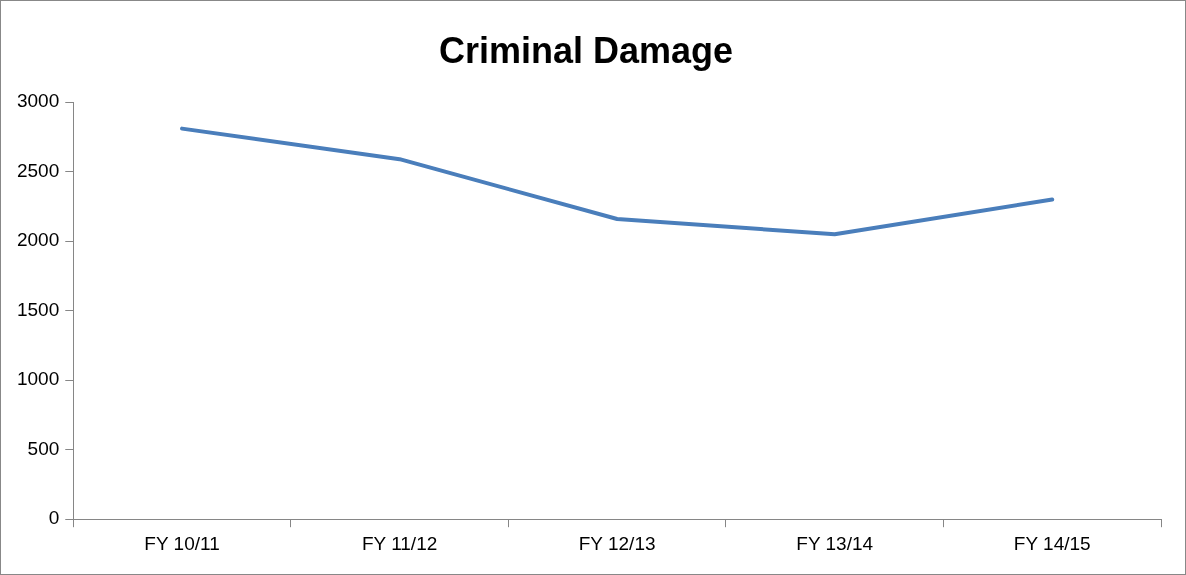 This screenshot has height=575, width=1186. What do you see at coordinates (617, 543) in the screenshot?
I see `x-tick-label: FY 12/13` at bounding box center [617, 543].